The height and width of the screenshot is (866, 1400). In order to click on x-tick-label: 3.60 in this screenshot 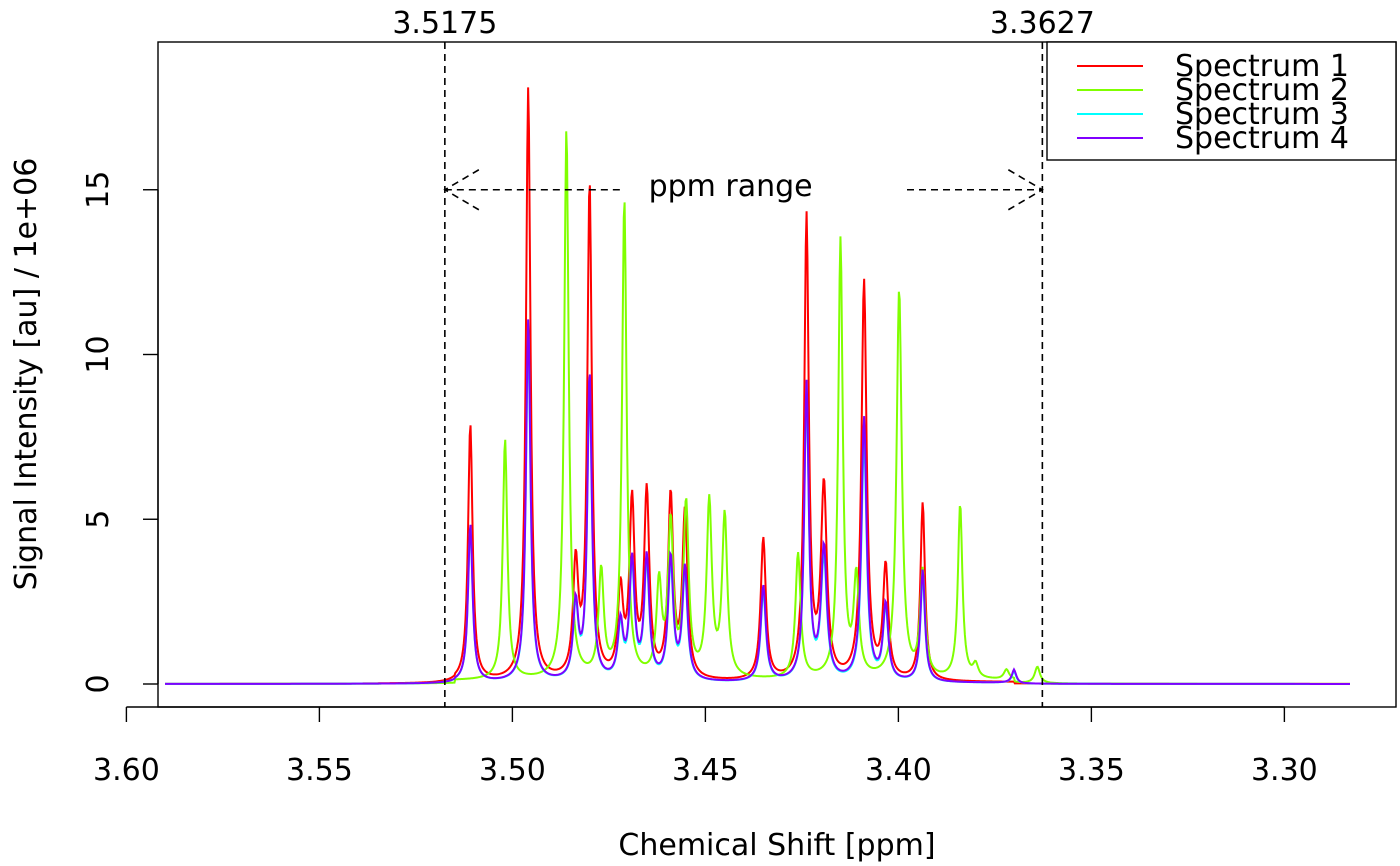, I will do `click(126, 770)`.